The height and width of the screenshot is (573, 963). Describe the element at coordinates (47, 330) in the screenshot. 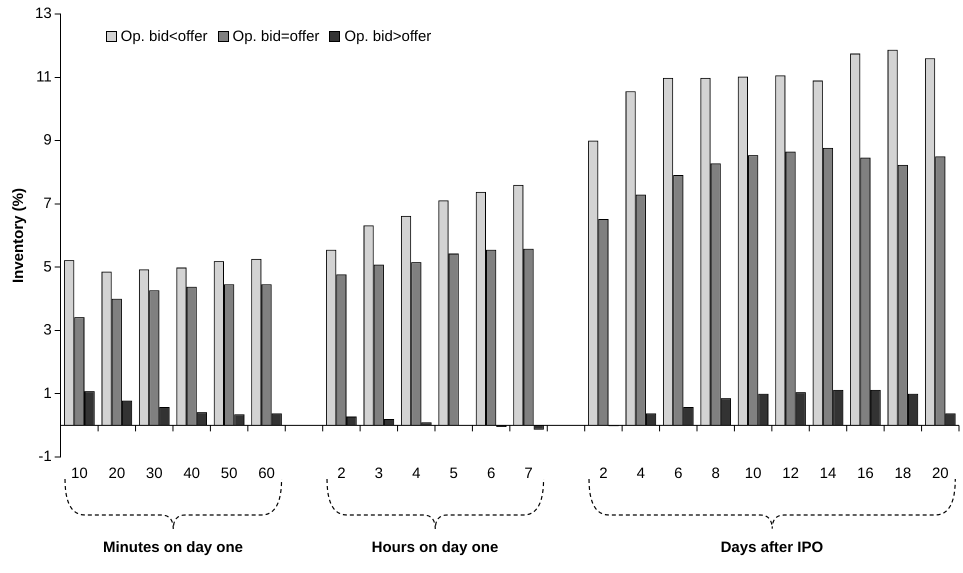

I see `y-tick-label: 3` at that location.